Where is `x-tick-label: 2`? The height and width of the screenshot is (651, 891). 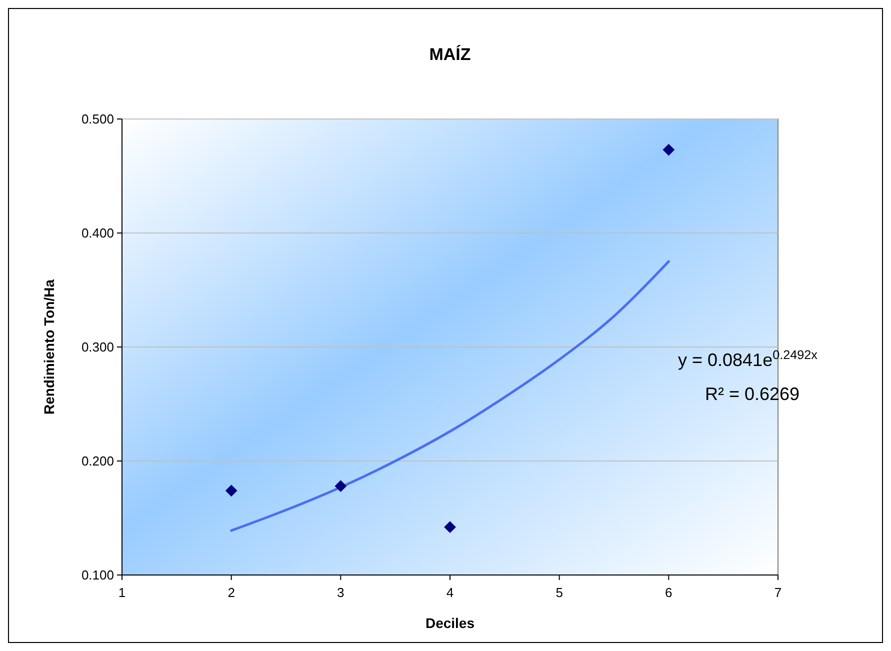 x-tick-label: 2 is located at coordinates (231, 592).